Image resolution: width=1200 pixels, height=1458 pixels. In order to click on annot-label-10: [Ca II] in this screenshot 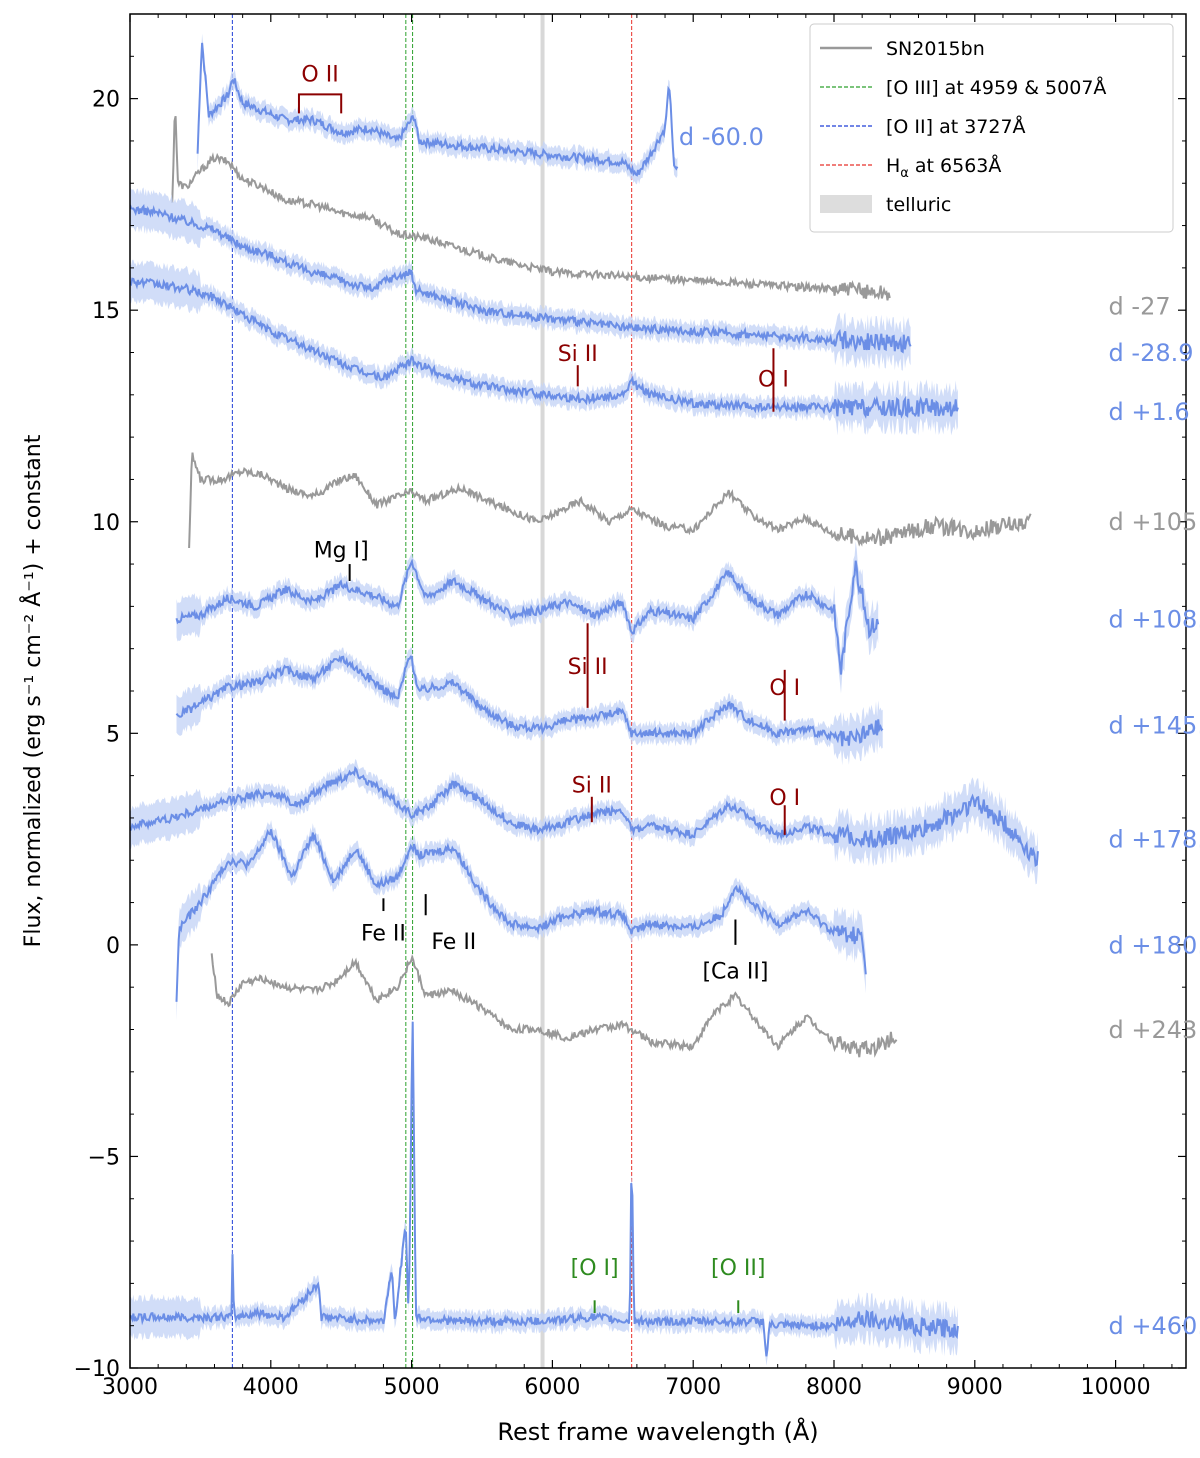, I will do `click(735, 972)`.